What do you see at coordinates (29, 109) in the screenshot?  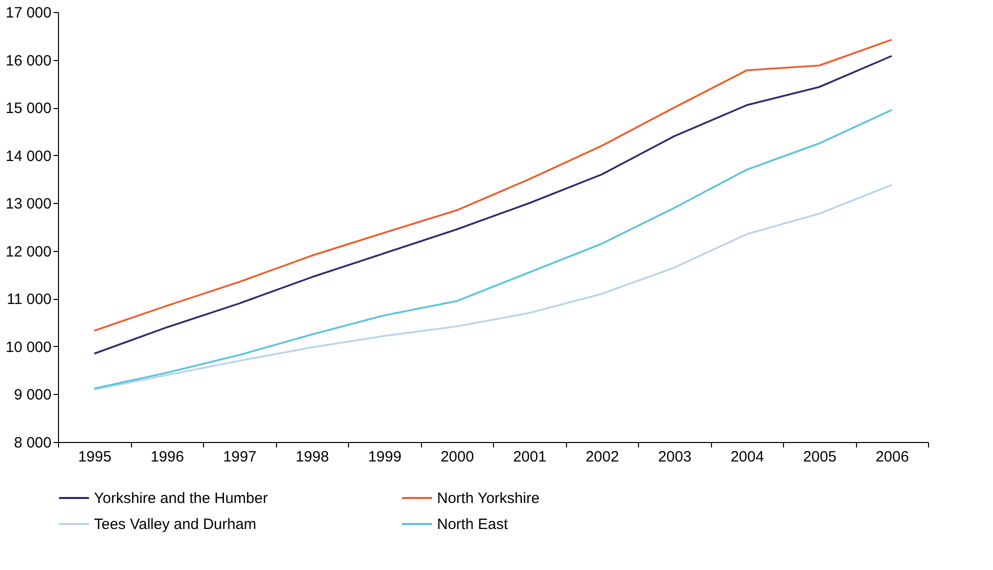 I see `y-tick-label: 15 000` at bounding box center [29, 109].